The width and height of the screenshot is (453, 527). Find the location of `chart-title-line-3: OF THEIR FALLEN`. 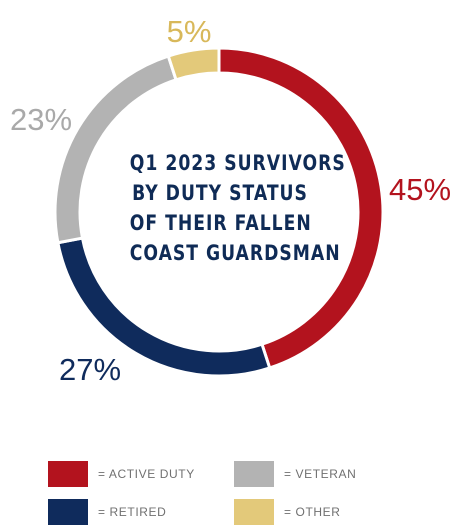

chart-title-line-3: OF THEIR FALLEN is located at coordinates (220, 223).